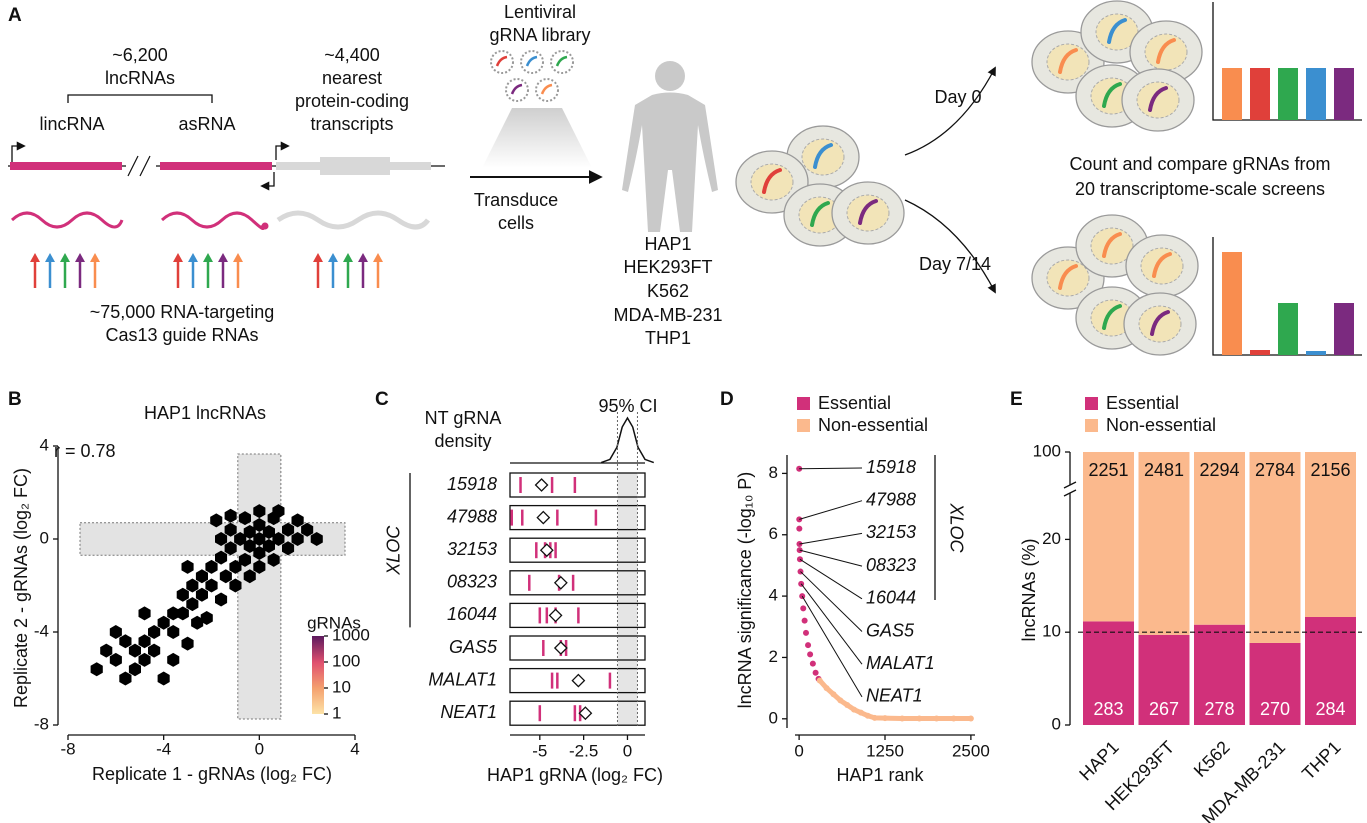 This screenshot has height=823, width=1367. Describe the element at coordinates (667, 315) in the screenshot. I see `cell-line: MDA-MB-231` at that location.